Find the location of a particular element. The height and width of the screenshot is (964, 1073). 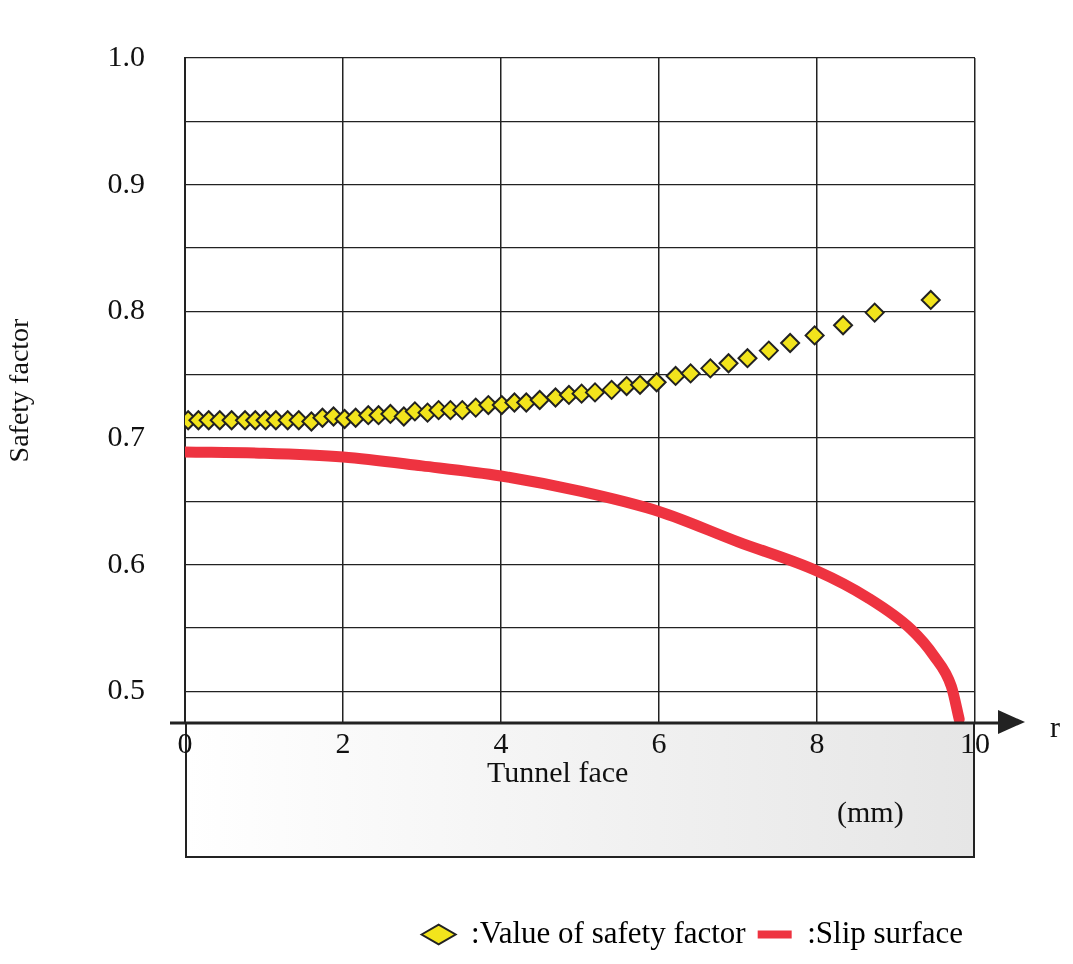

y-tick-label: 0.7 is located at coordinates (126, 435).